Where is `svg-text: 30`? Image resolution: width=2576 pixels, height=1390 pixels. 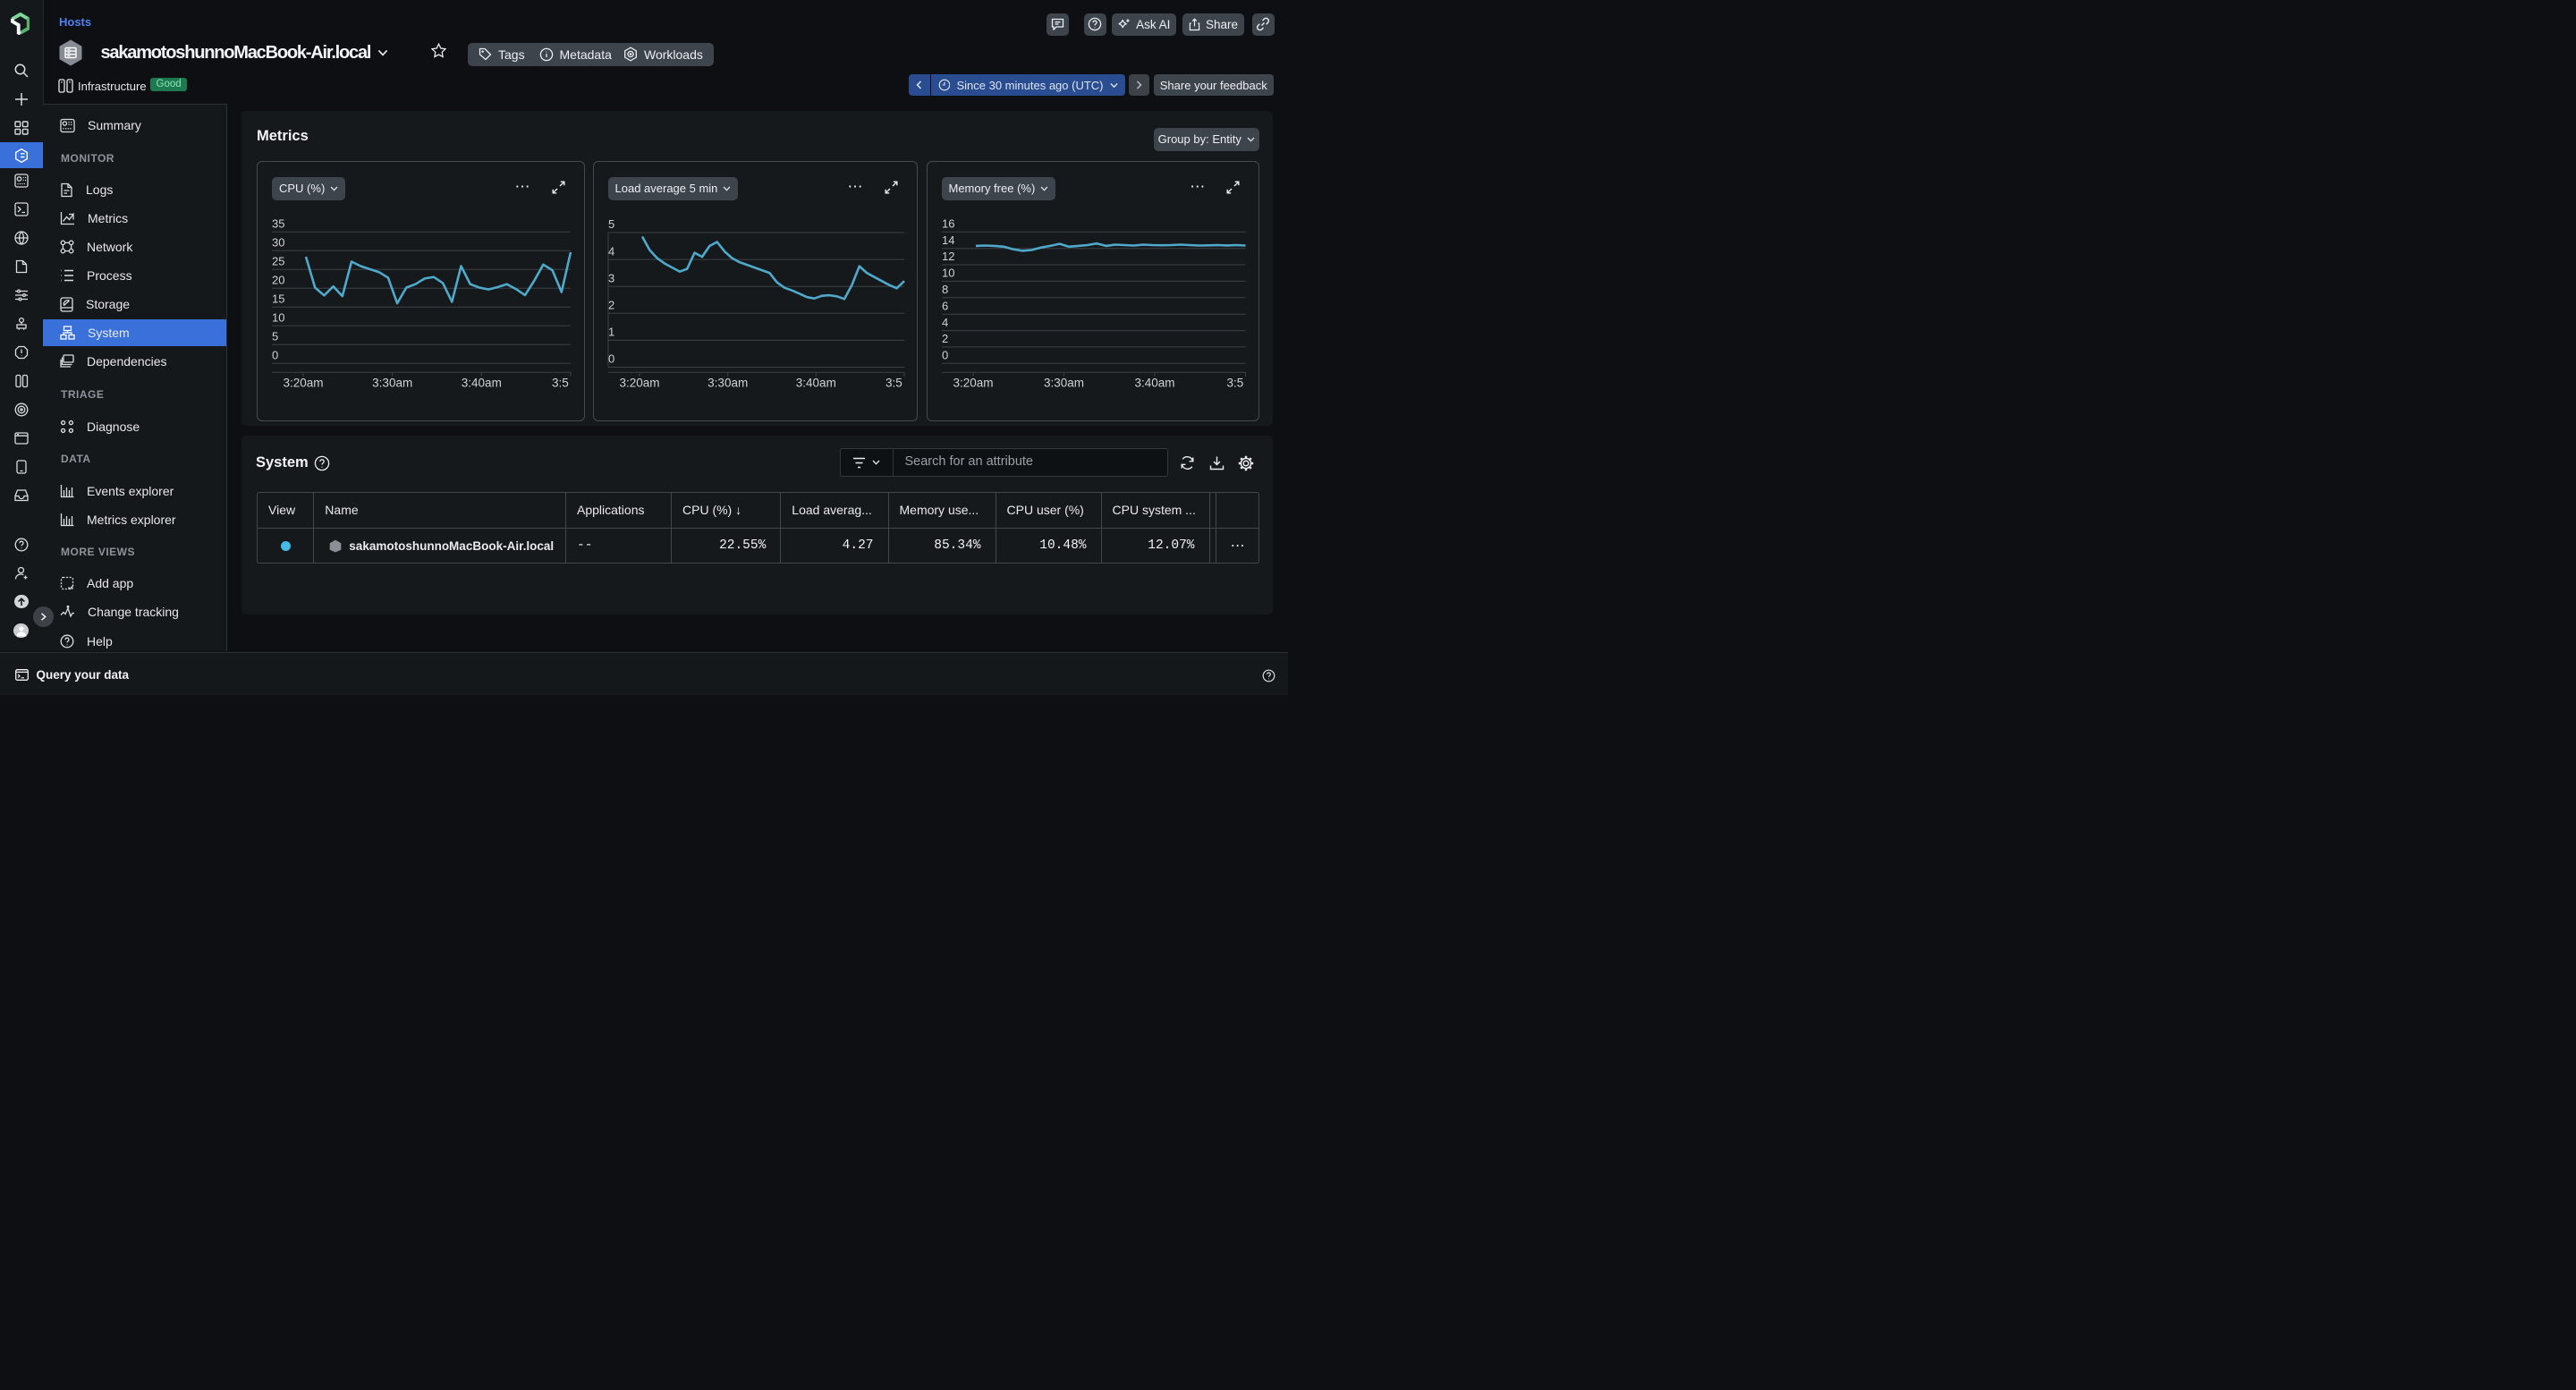
svg-text: 30 is located at coordinates (278, 243).